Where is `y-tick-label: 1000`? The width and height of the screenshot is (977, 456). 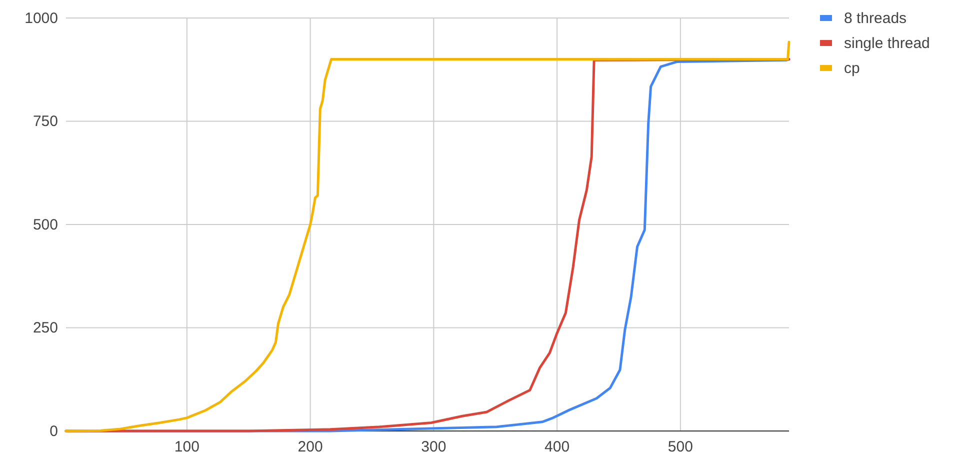
y-tick-label: 1000 is located at coordinates (41, 18).